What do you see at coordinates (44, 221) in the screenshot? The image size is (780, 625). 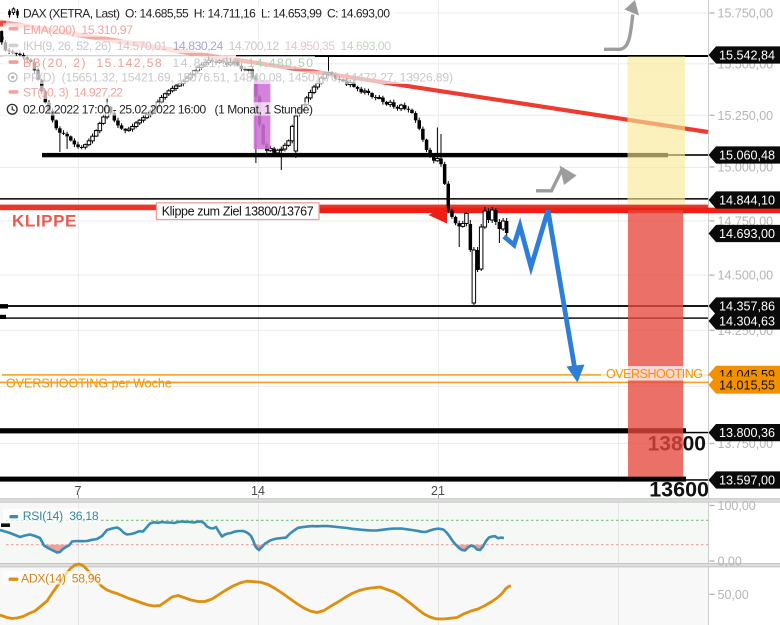 I see `svg-text: KLIPPE` at bounding box center [44, 221].